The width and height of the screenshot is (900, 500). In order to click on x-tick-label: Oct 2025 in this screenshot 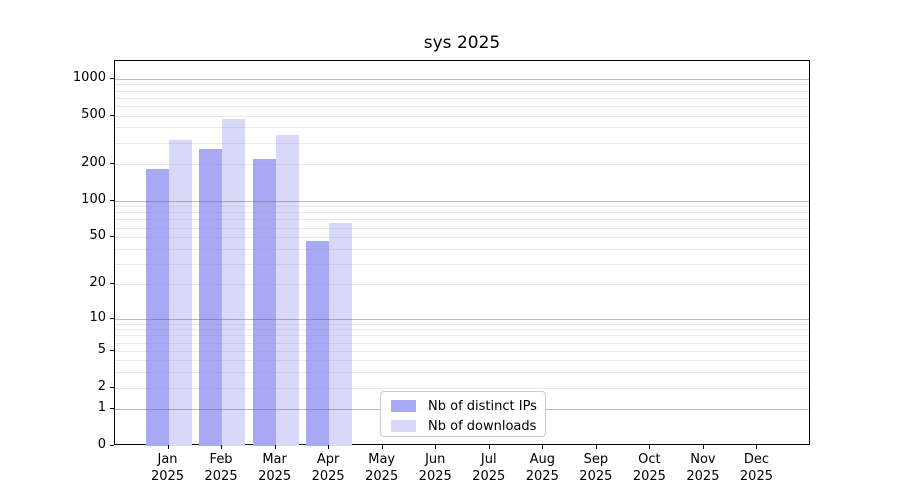, I will do `click(649, 468)`.